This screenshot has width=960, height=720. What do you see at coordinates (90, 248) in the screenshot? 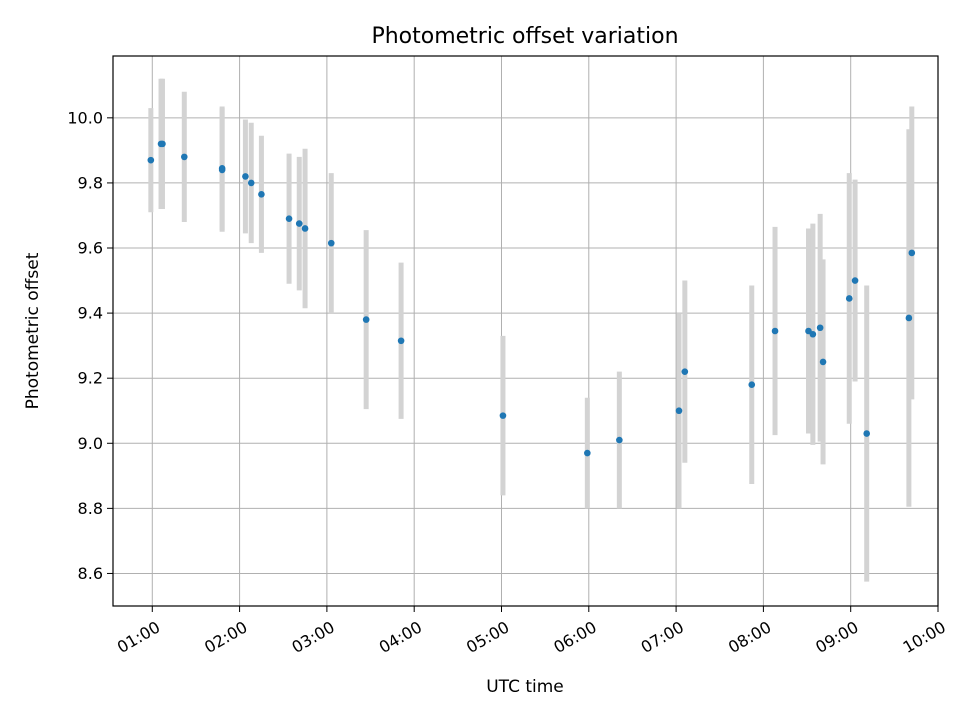
I see `y-tick-label: 9.6` at bounding box center [90, 248].